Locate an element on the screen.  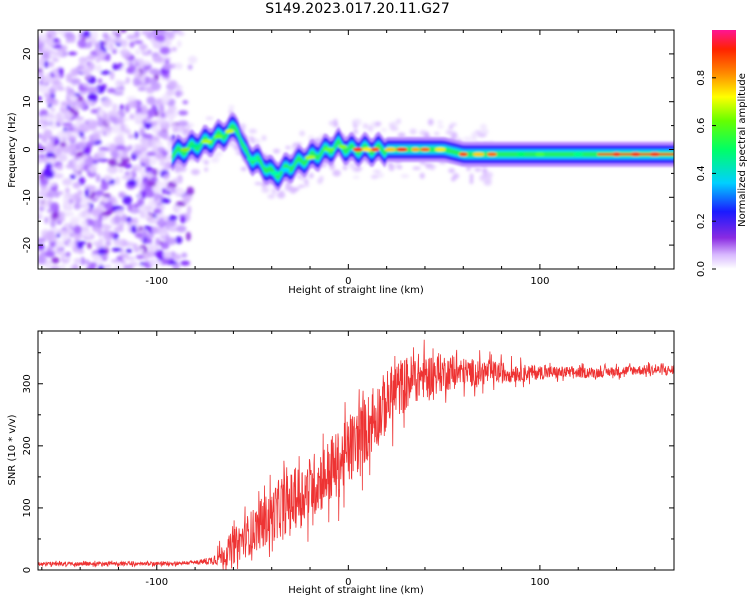
bottom-x-tick-label: 100 is located at coordinates (539, 582).